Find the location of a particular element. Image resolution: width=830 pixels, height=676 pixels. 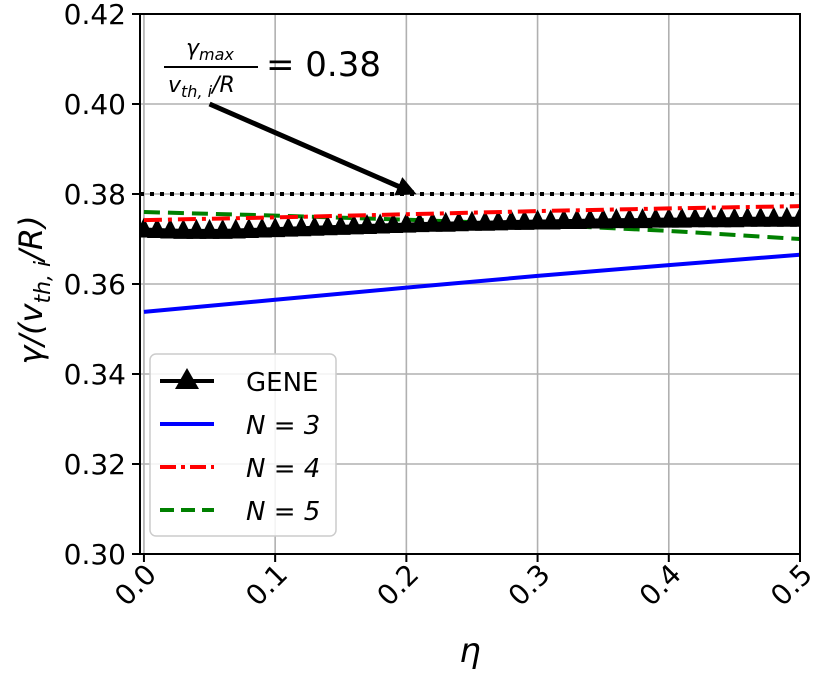

y-axis-label-sub: th, i is located at coordinates (43, 282).